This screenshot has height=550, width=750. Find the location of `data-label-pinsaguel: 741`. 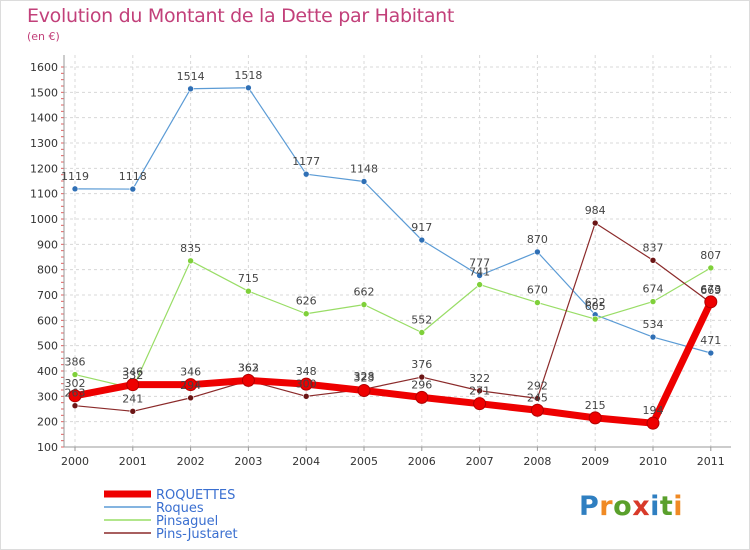

data-label-pinsaguel: 741 is located at coordinates (479, 272).